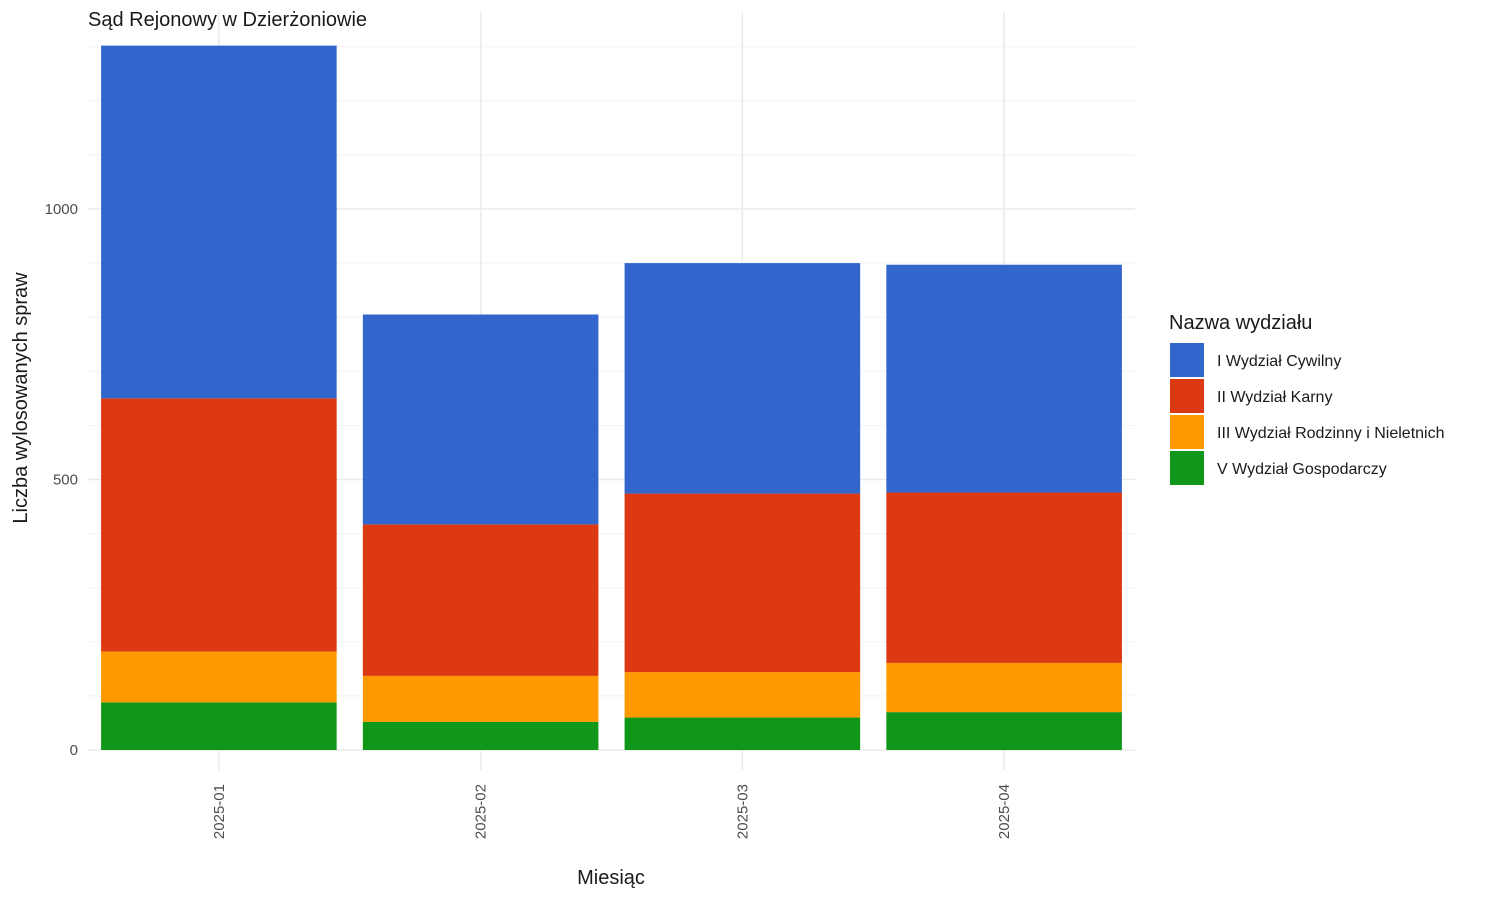 This screenshot has height=900, width=1500. What do you see at coordinates (1004, 811) in the screenshot?
I see `x-tick-label: 2025-04` at bounding box center [1004, 811].